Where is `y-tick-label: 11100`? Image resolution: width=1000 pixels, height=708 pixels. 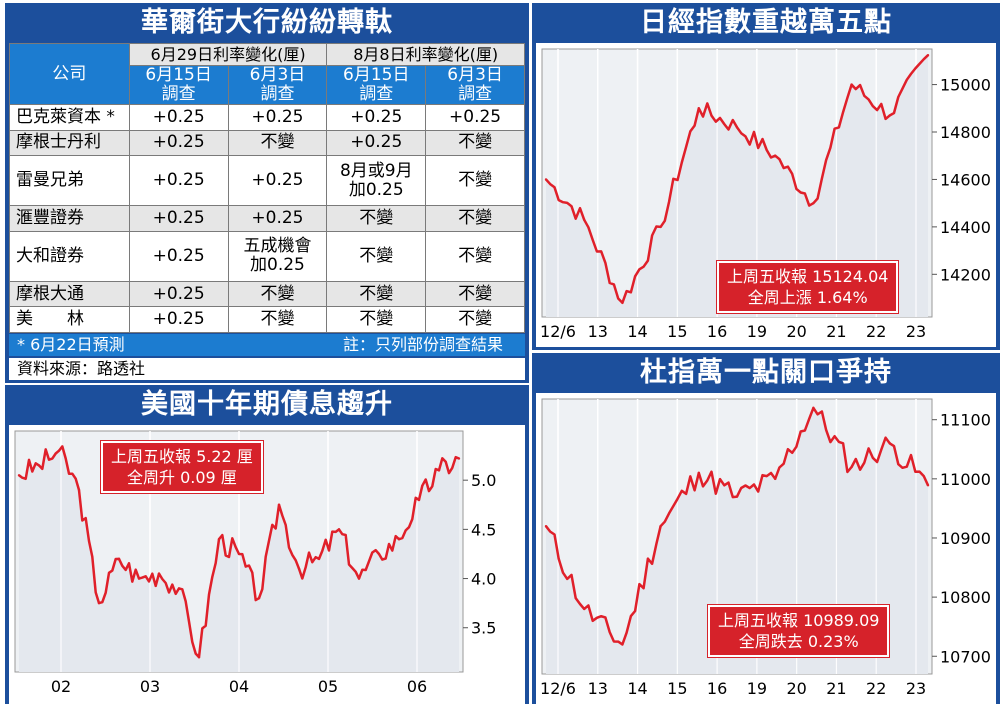 y-tick-label: 11100 is located at coordinates (965, 420).